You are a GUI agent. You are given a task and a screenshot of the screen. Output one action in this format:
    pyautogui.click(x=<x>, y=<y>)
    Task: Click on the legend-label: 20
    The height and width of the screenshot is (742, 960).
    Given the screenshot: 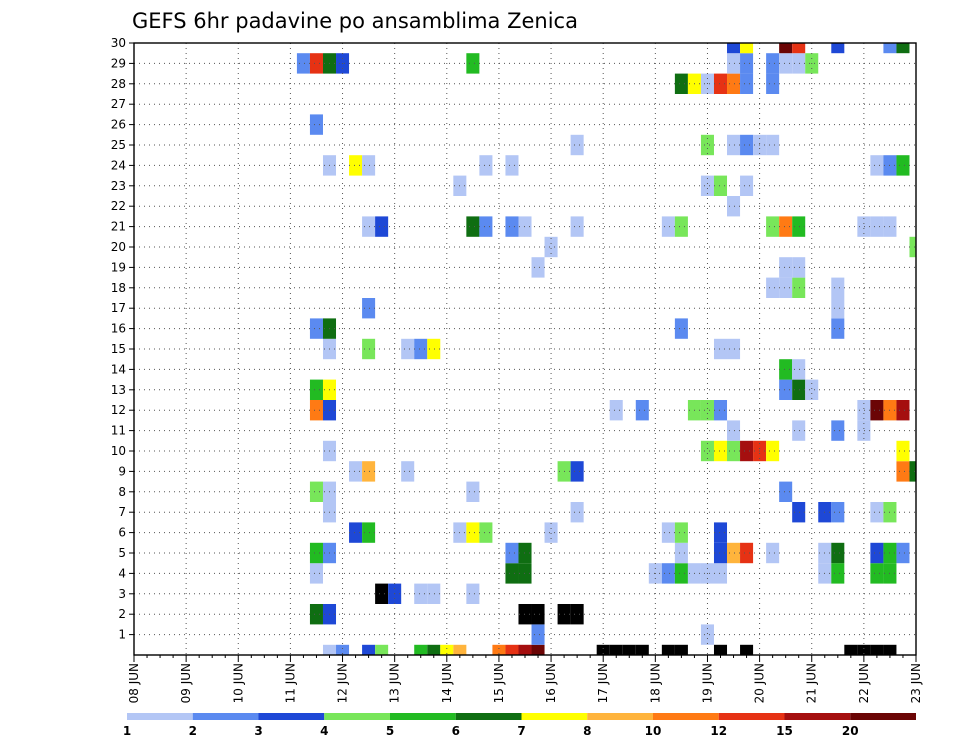 What is the action you would take?
    pyautogui.click(x=850, y=731)
    